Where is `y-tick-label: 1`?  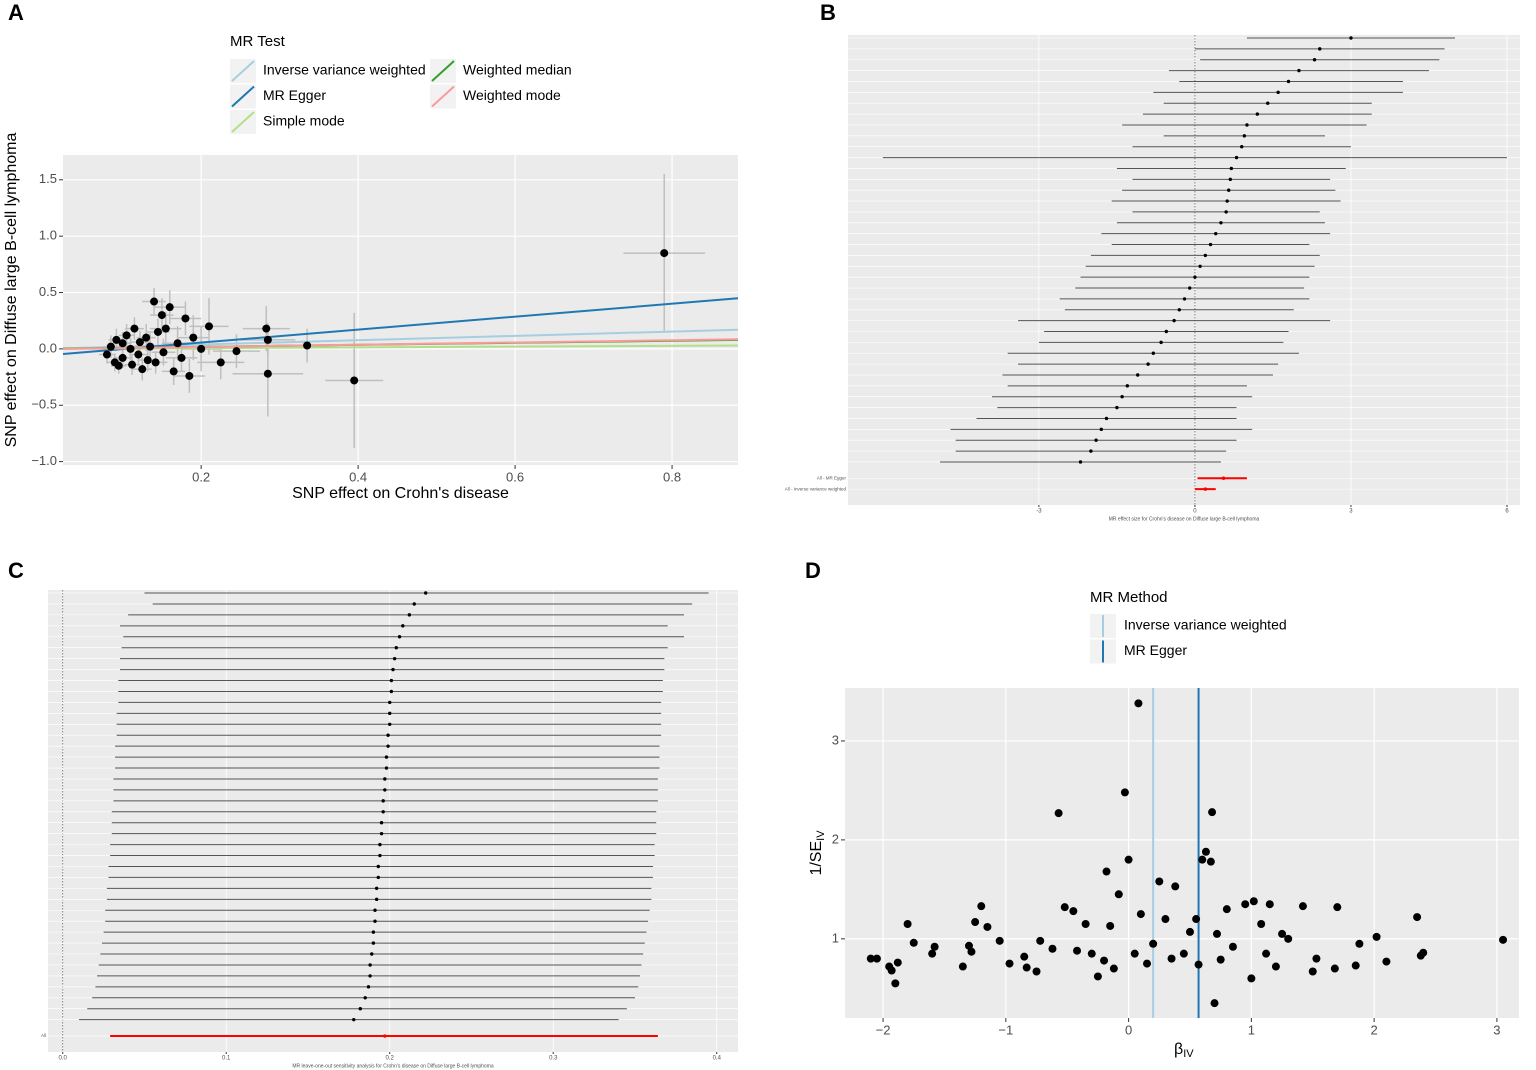
y-tick-label: 1 is located at coordinates (835, 937).